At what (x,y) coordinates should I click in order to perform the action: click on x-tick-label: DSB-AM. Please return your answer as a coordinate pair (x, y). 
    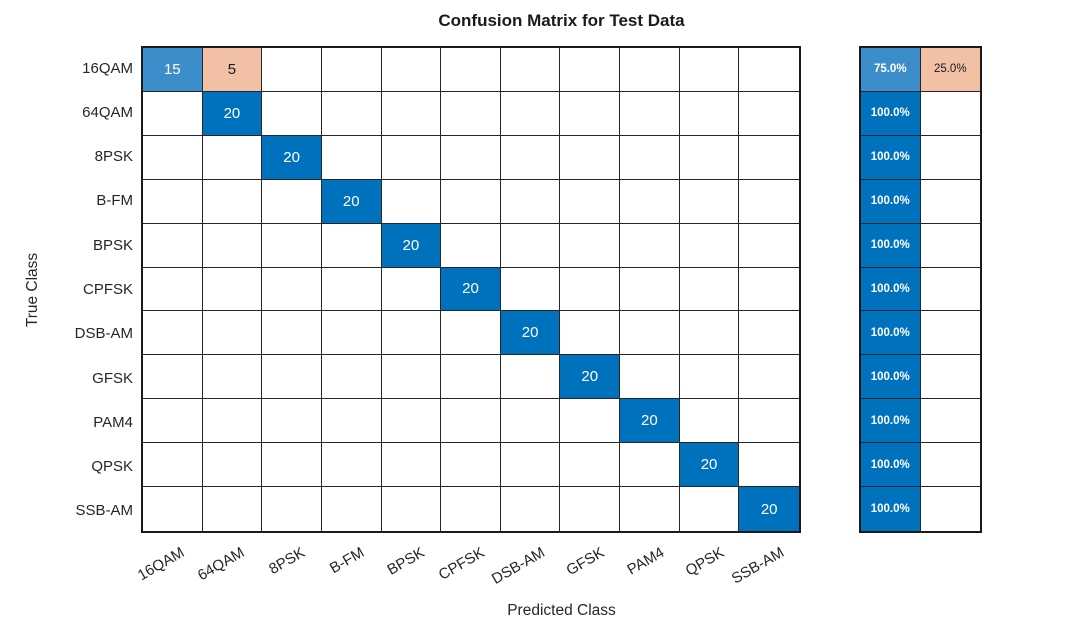
    Looking at the image, I should click on (518, 566).